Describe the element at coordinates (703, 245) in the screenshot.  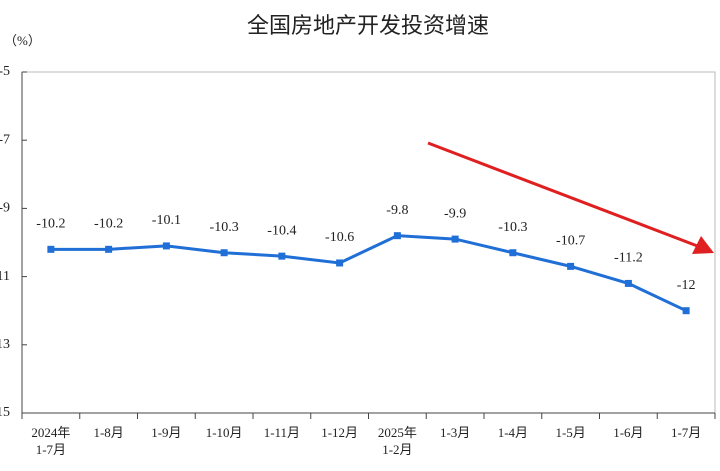
I see `trend-arrow-head` at that location.